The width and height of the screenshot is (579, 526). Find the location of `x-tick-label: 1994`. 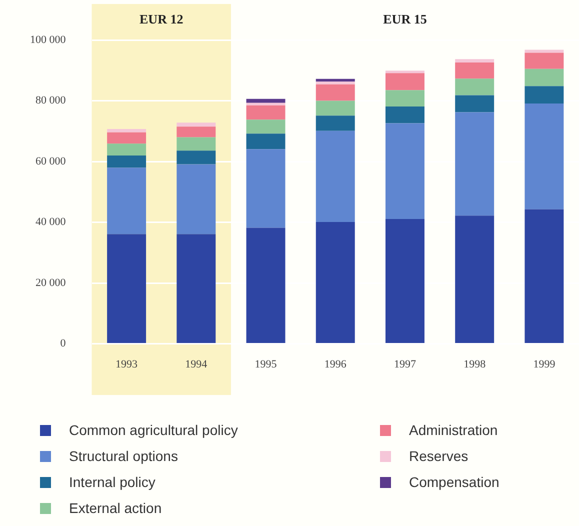

x-tick-label: 1994 is located at coordinates (196, 364).